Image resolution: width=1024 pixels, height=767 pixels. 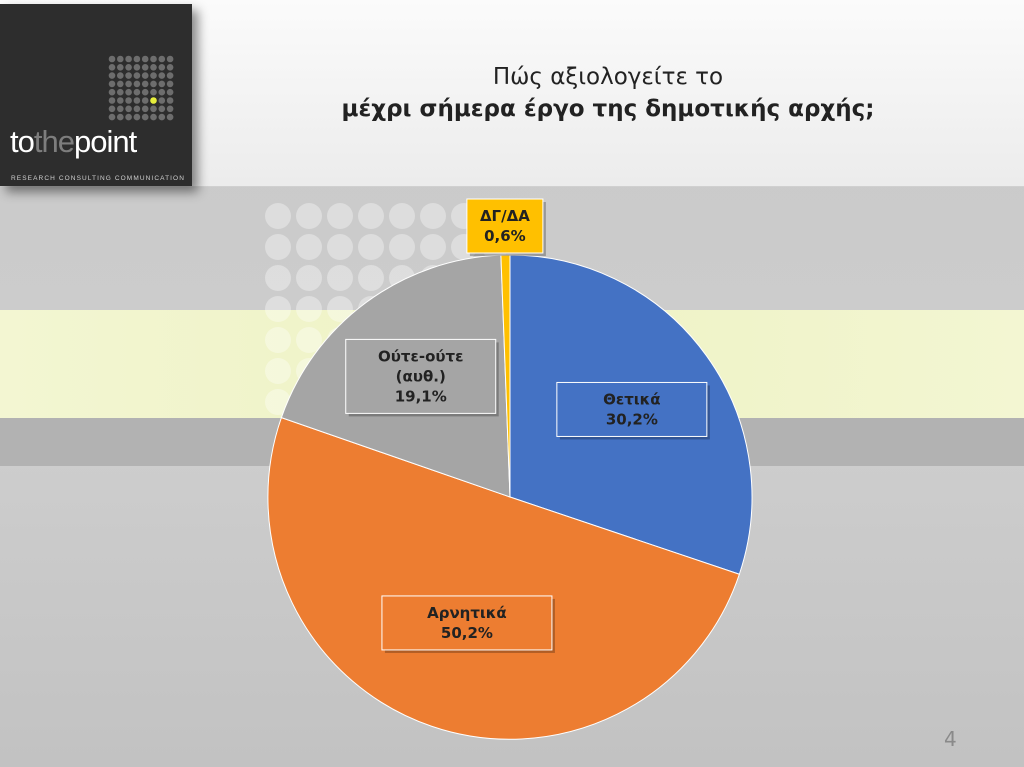 I want to click on data-label-category: (αυθ.), so click(x=421, y=376).